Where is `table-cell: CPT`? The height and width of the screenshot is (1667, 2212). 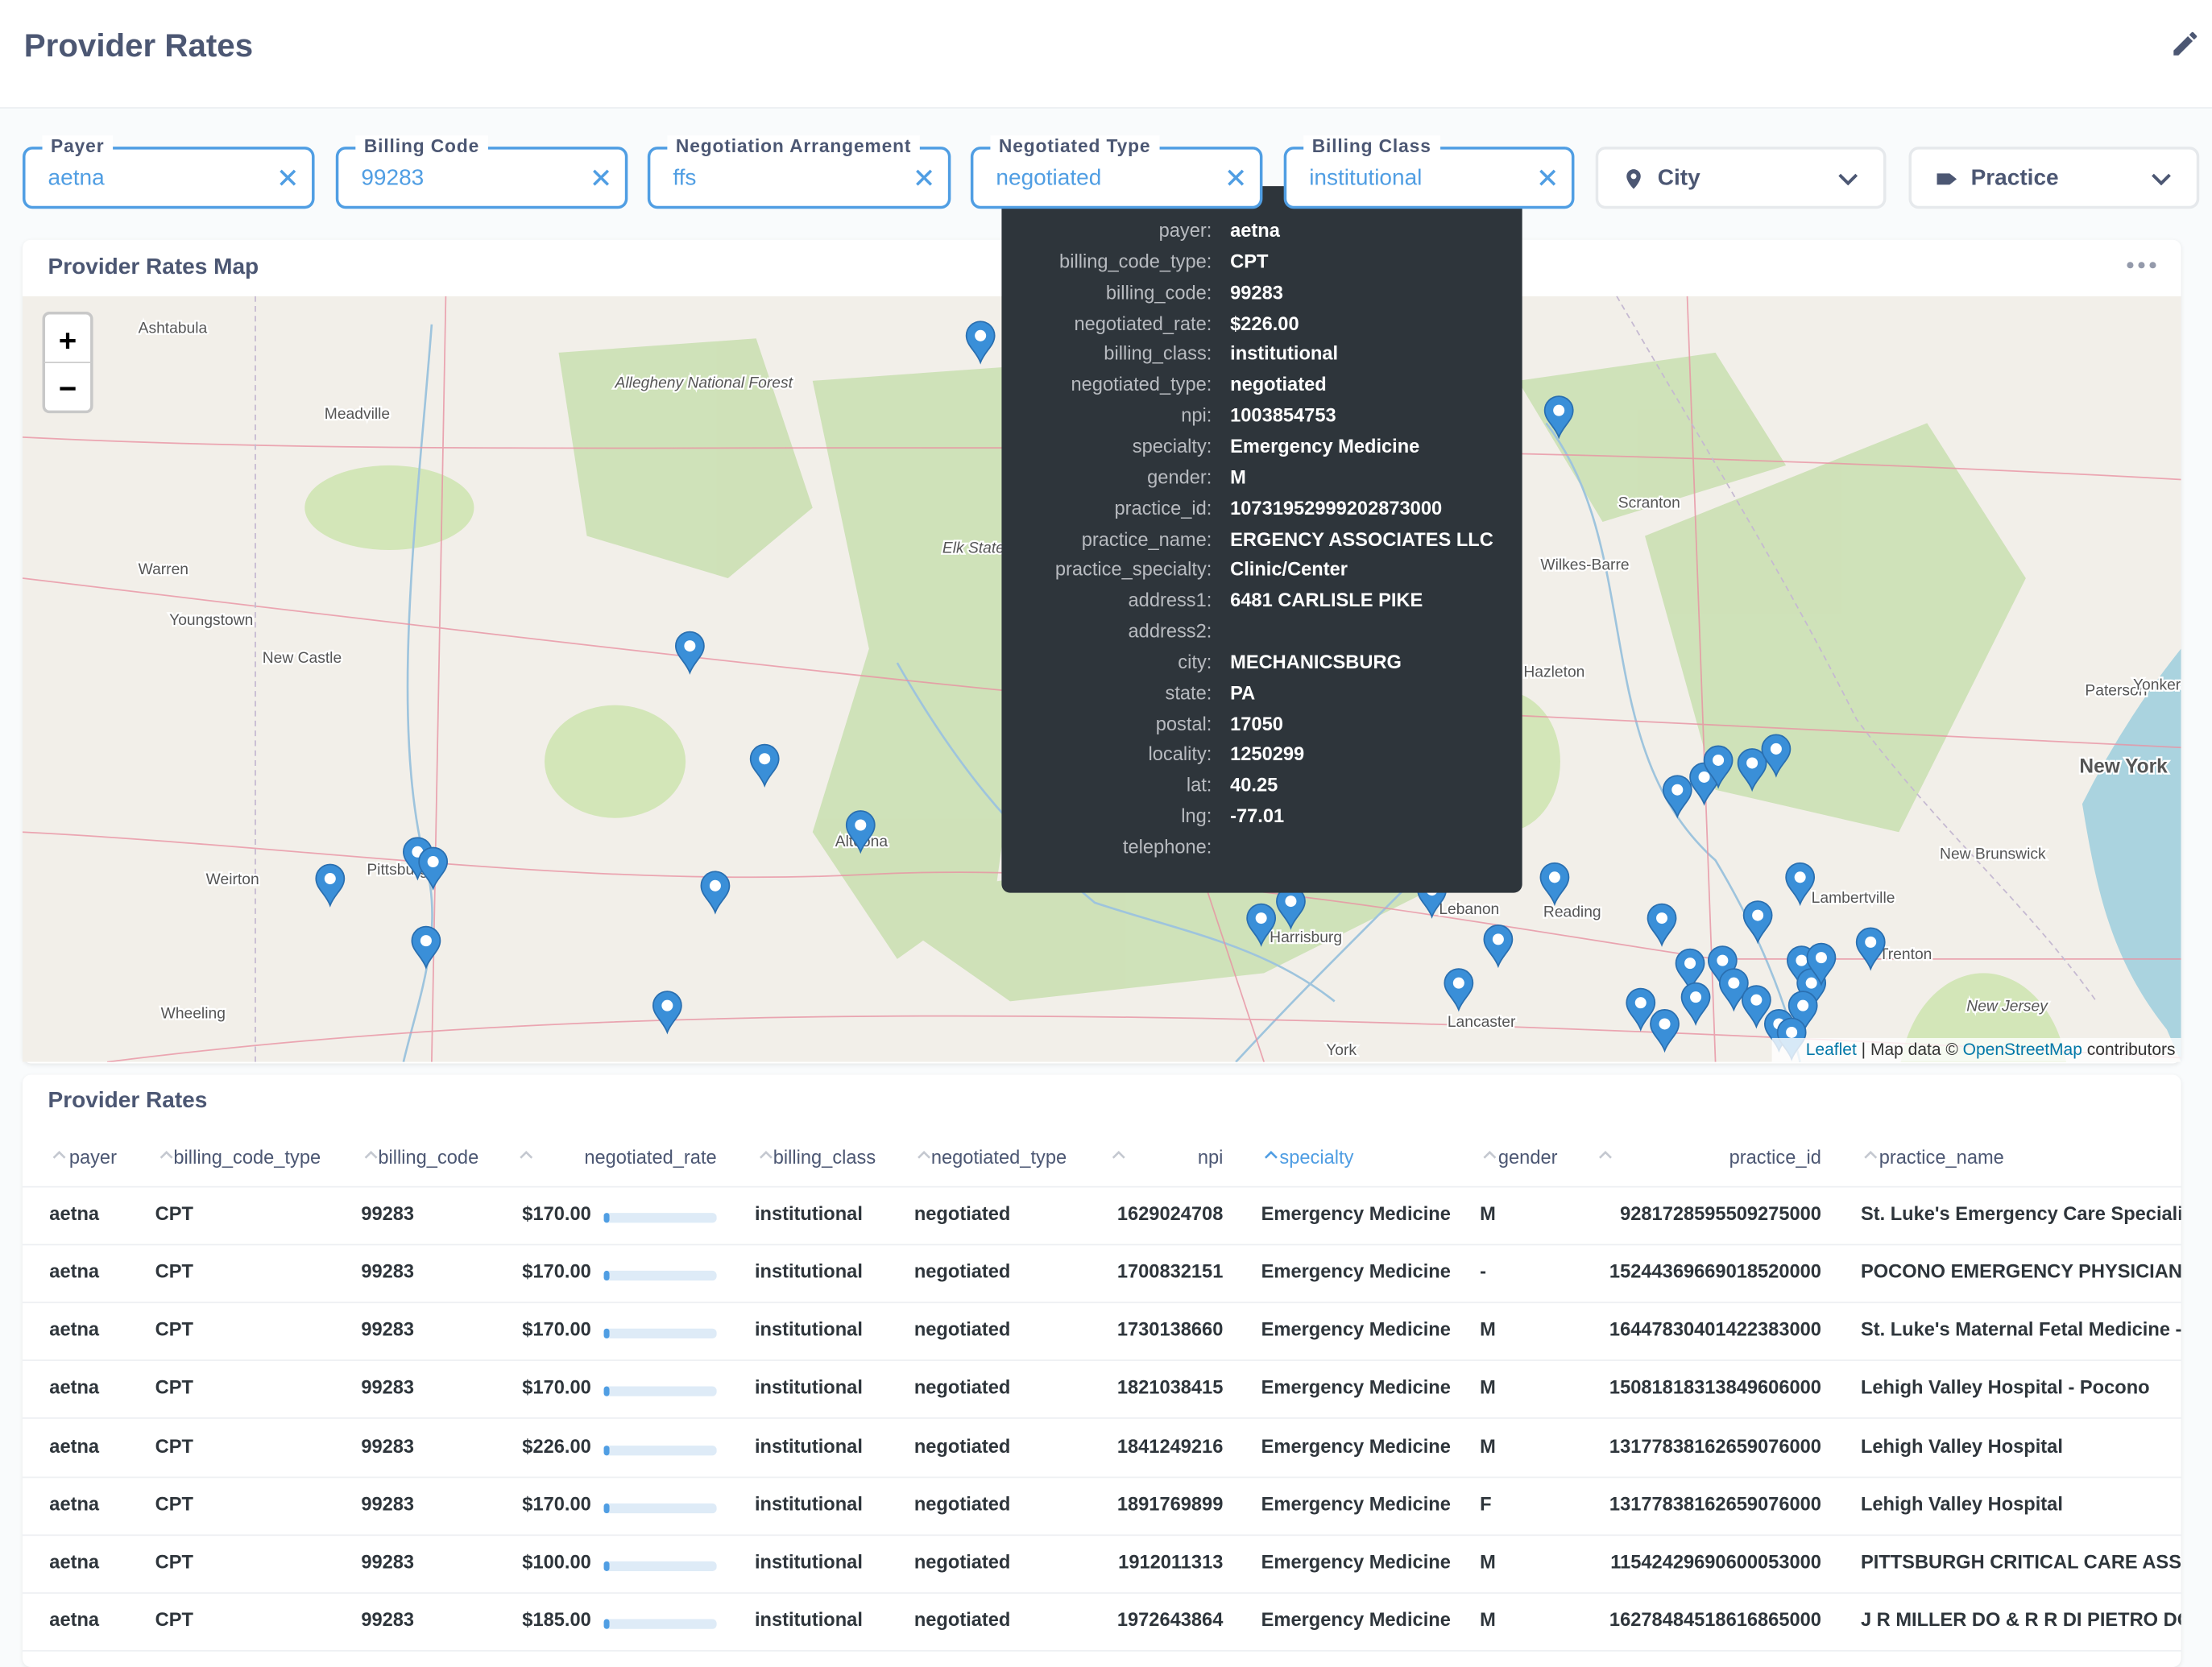 table-cell: CPT is located at coordinates (174, 1271).